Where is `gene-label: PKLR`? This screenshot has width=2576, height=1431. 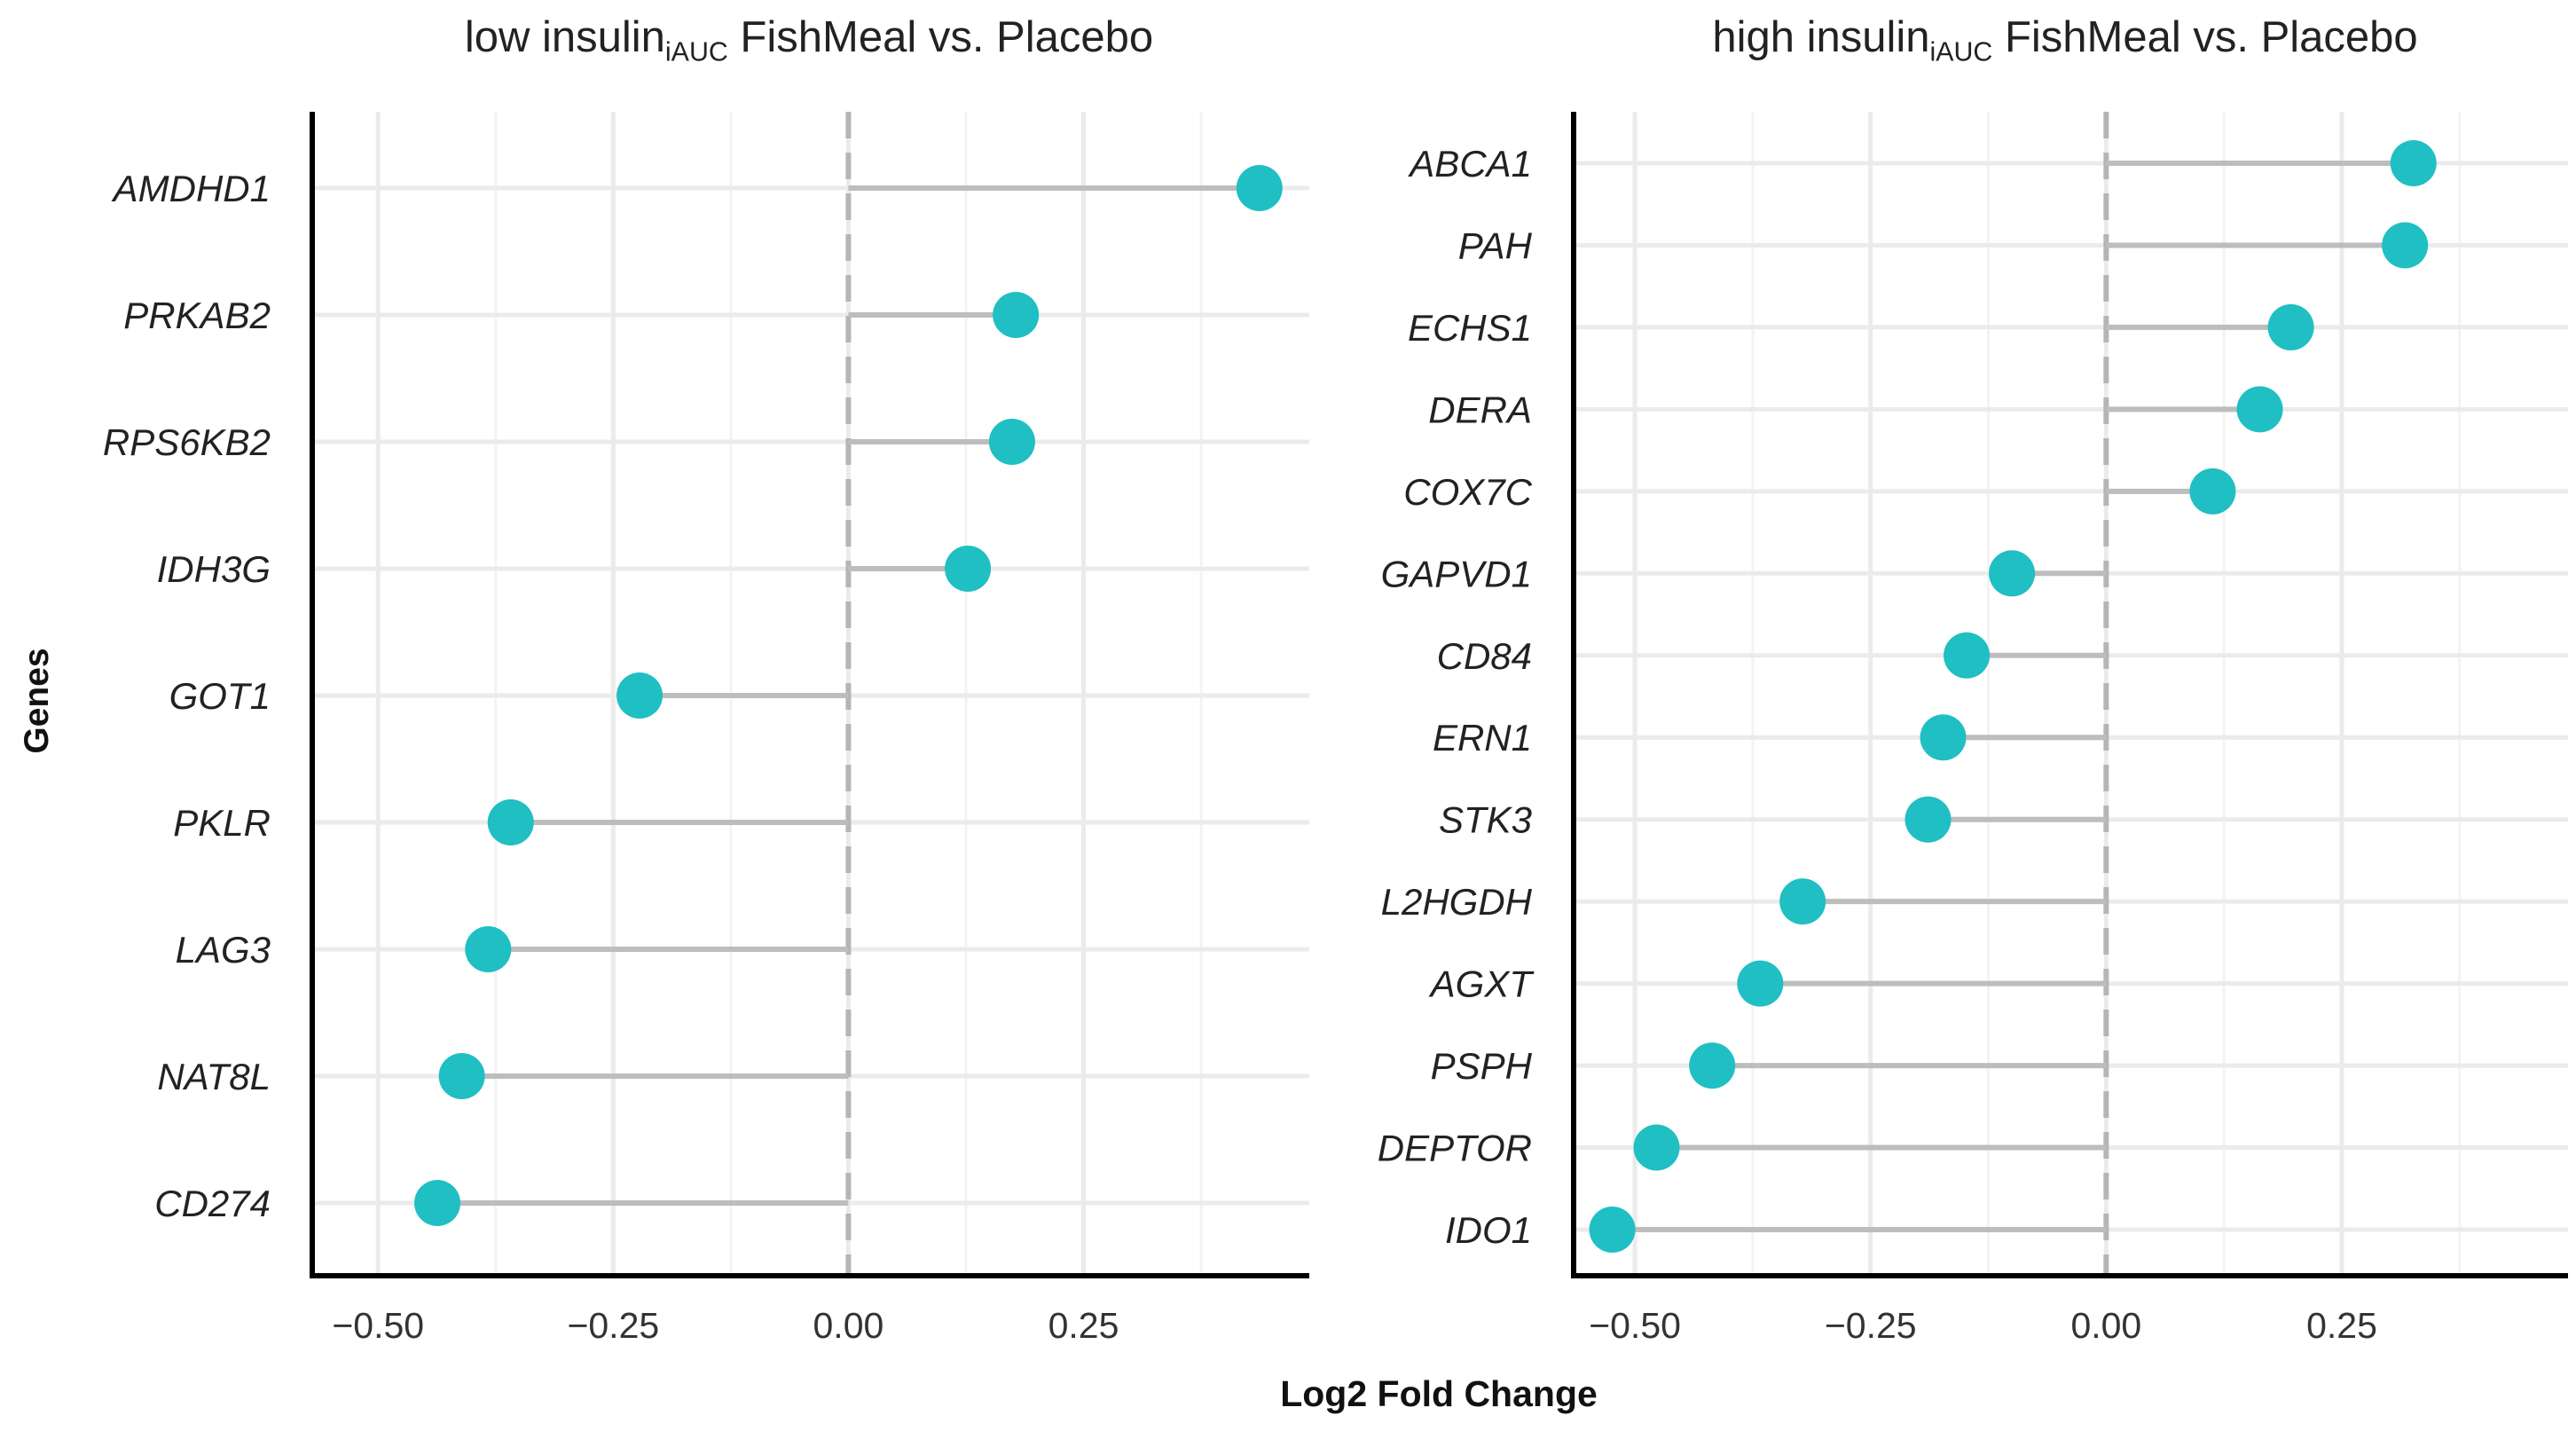 gene-label: PKLR is located at coordinates (222, 823).